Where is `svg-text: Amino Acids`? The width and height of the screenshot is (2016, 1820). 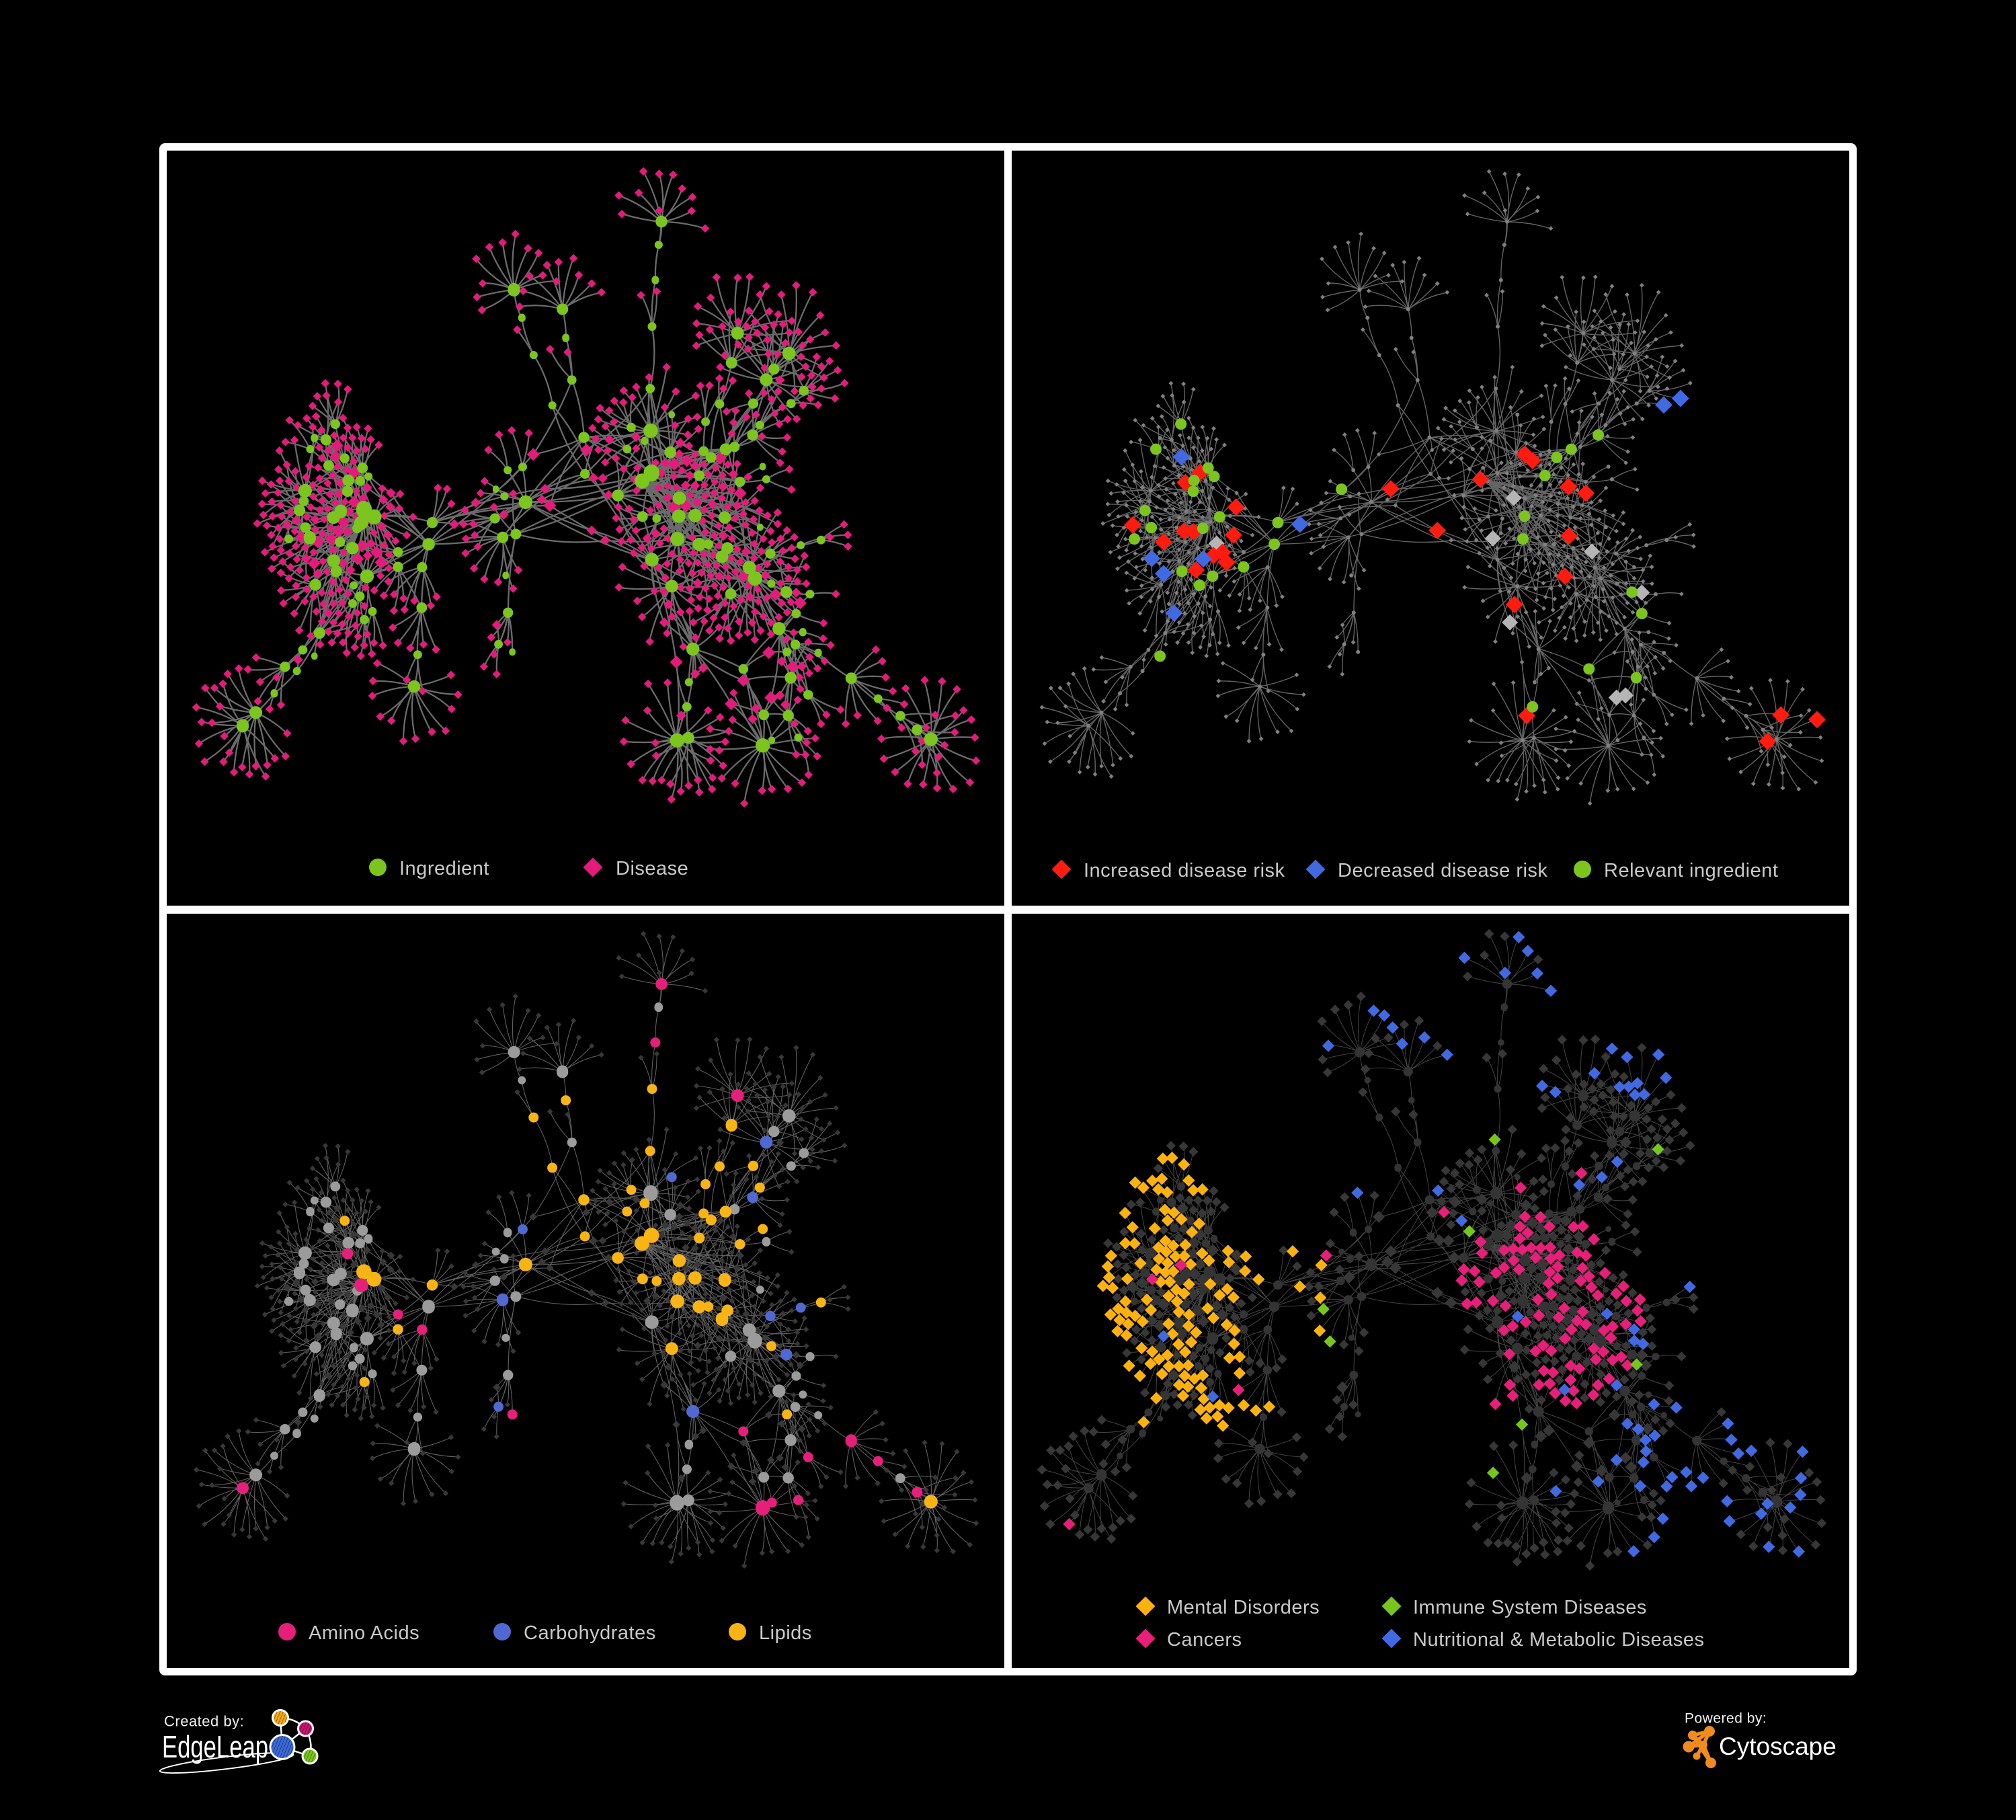
svg-text: Amino Acids is located at coordinates (364, 1633).